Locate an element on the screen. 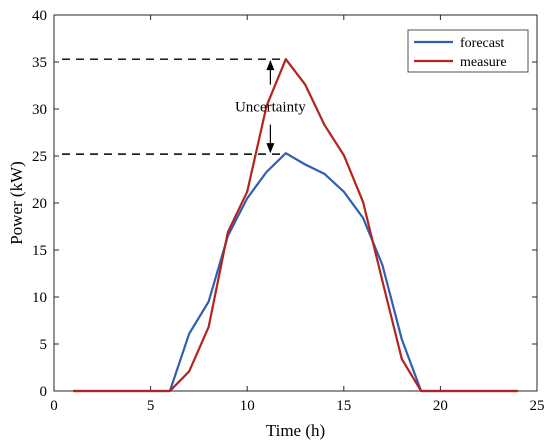 This screenshot has height=448, width=550. x-tick-label: 5 is located at coordinates (151, 406).